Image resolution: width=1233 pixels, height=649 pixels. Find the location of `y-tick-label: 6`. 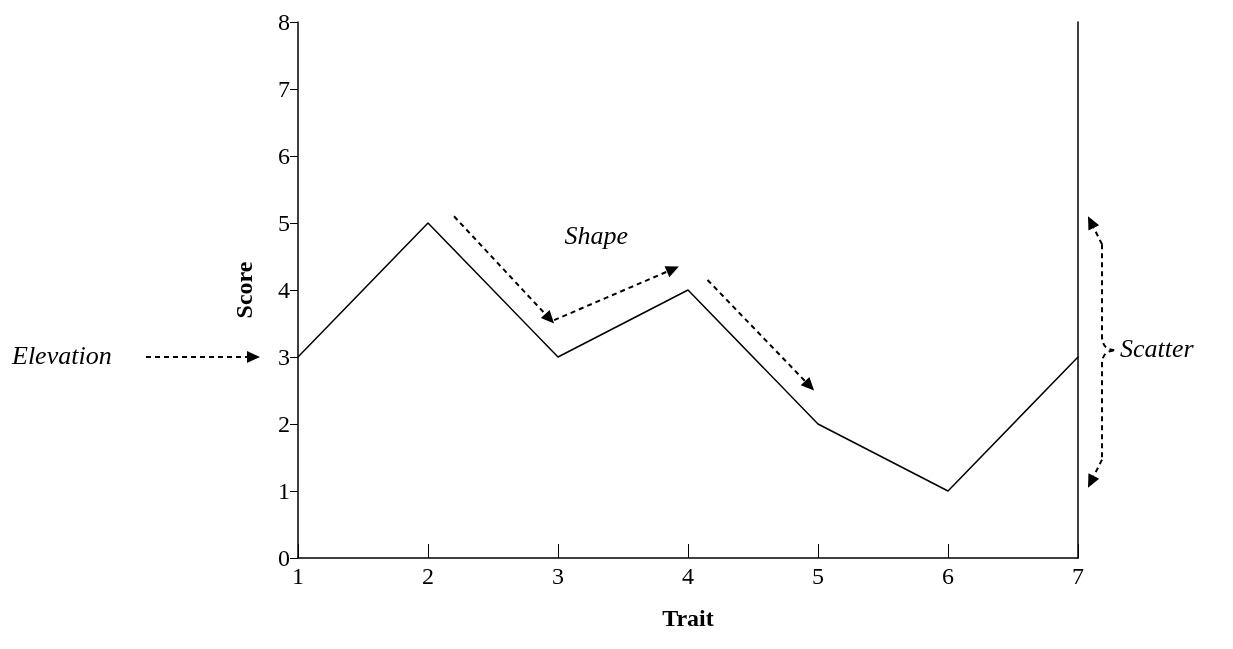

y-tick-label: 6 is located at coordinates (284, 156).